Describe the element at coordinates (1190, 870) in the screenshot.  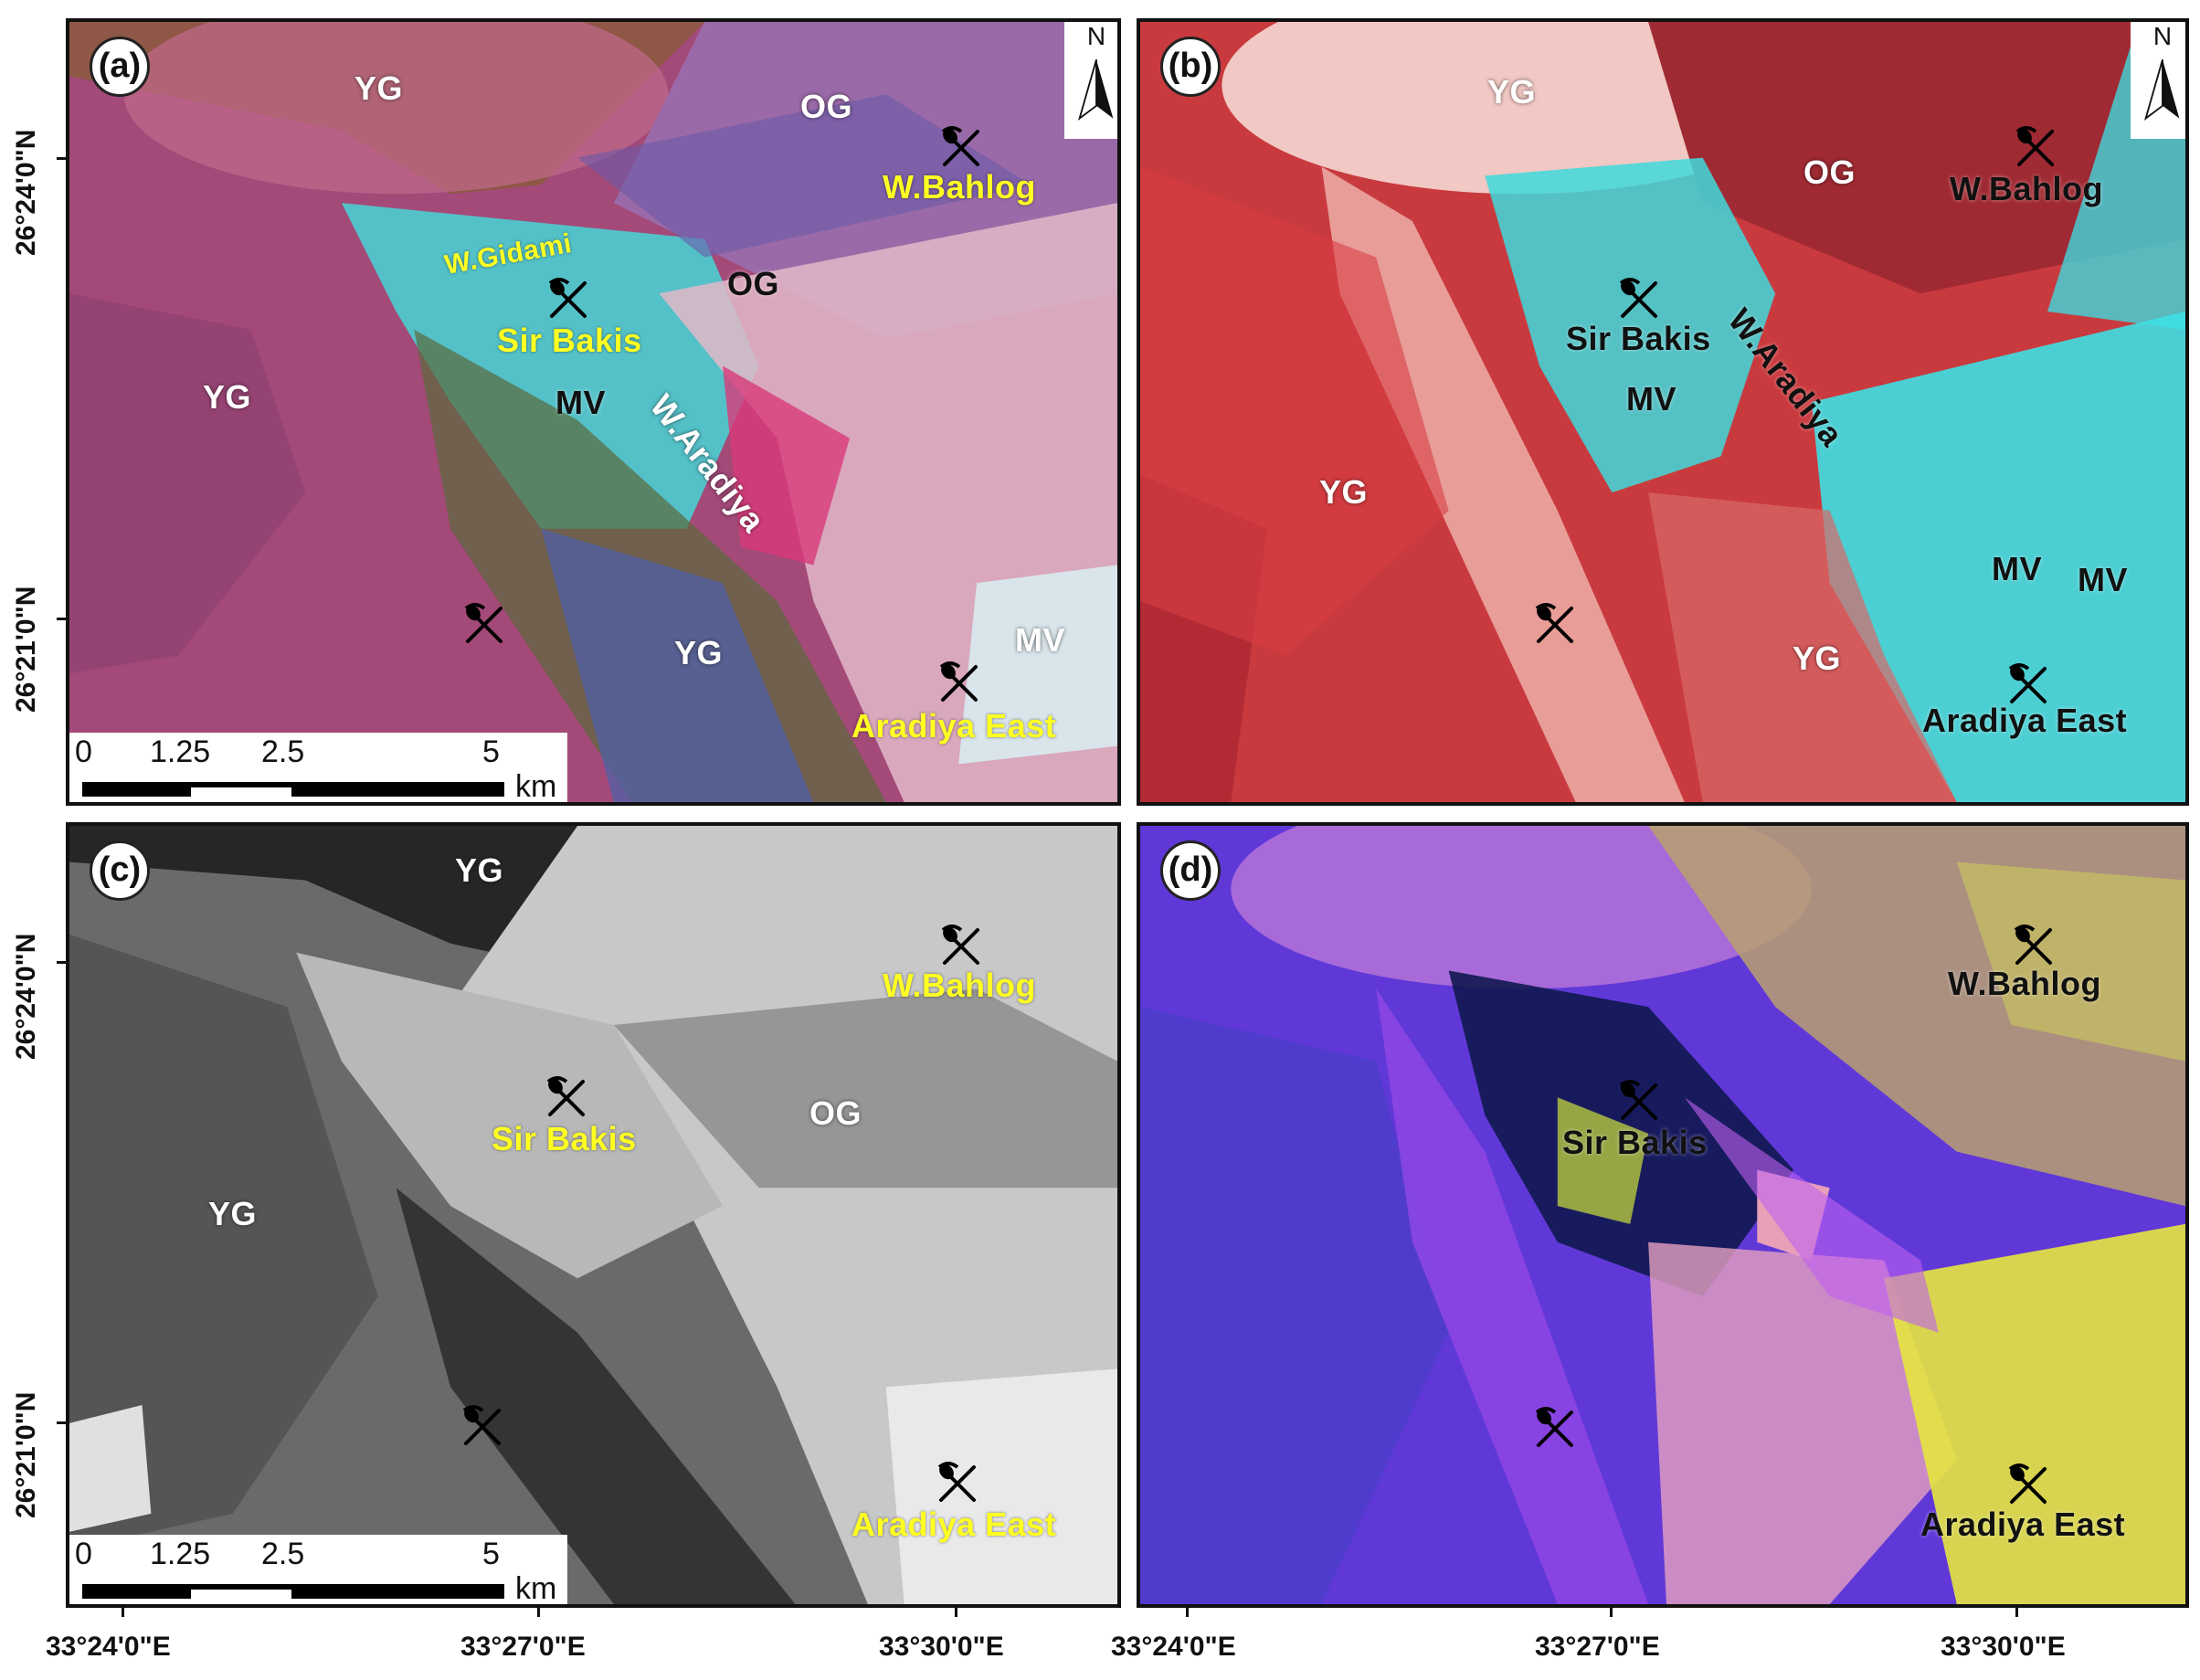
I see `panel-label: (d)` at that location.